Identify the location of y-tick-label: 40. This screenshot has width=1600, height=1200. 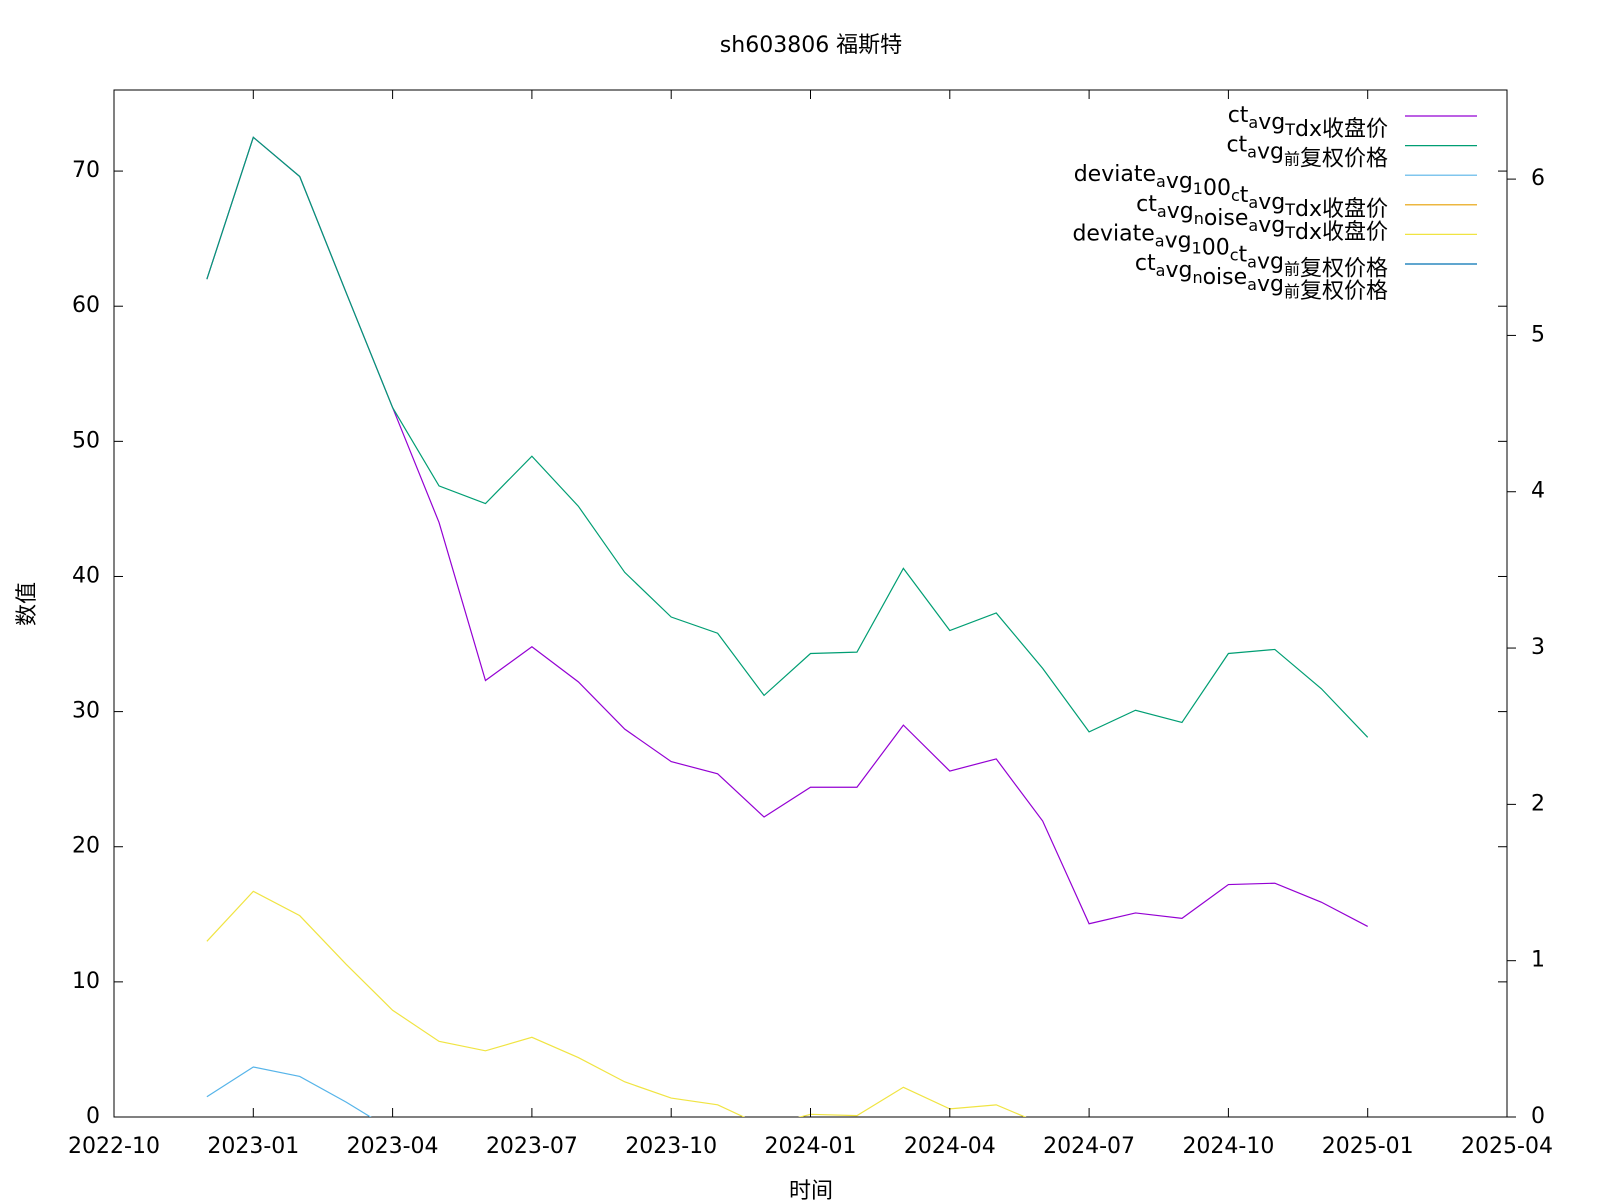
(86, 575).